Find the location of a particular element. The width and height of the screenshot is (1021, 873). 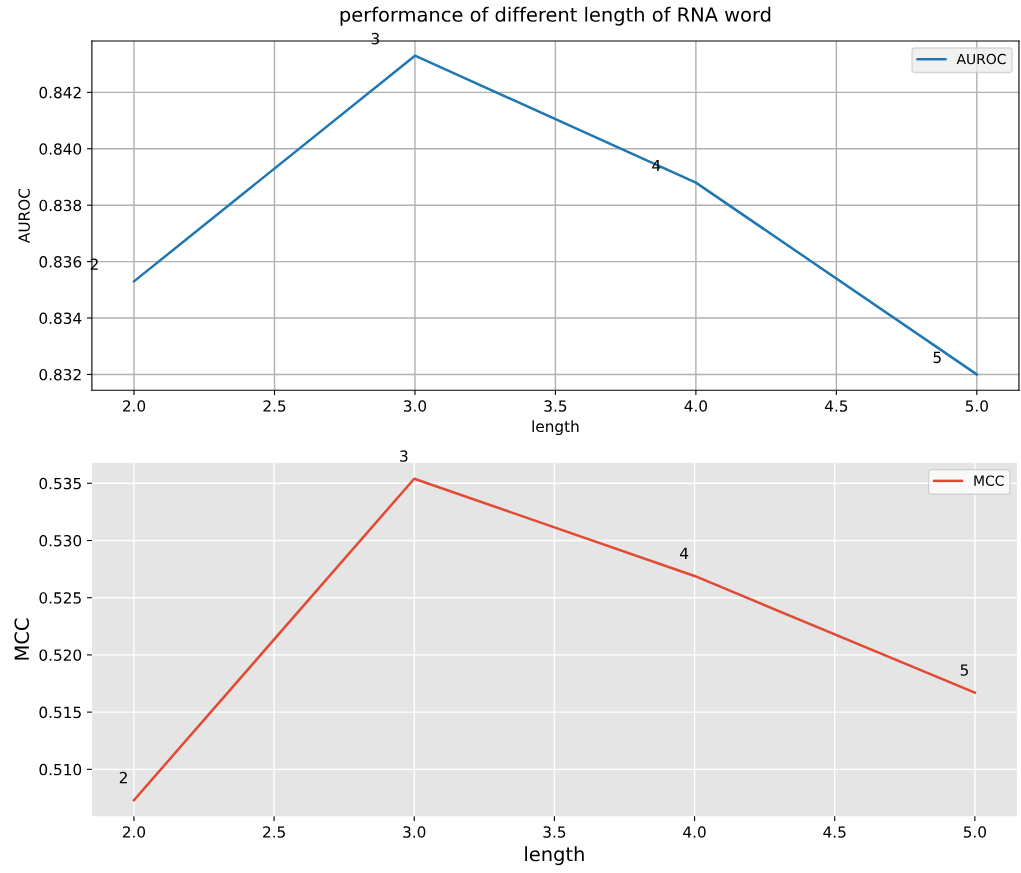

chart-title: performance of different length of RNA word is located at coordinates (555, 16).